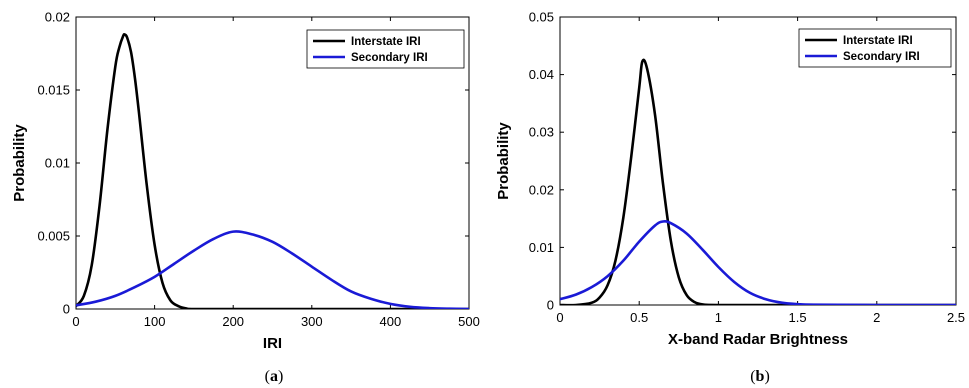  What do you see at coordinates (541, 74) in the screenshot?
I see `y-tick-label: 0.04` at bounding box center [541, 74].